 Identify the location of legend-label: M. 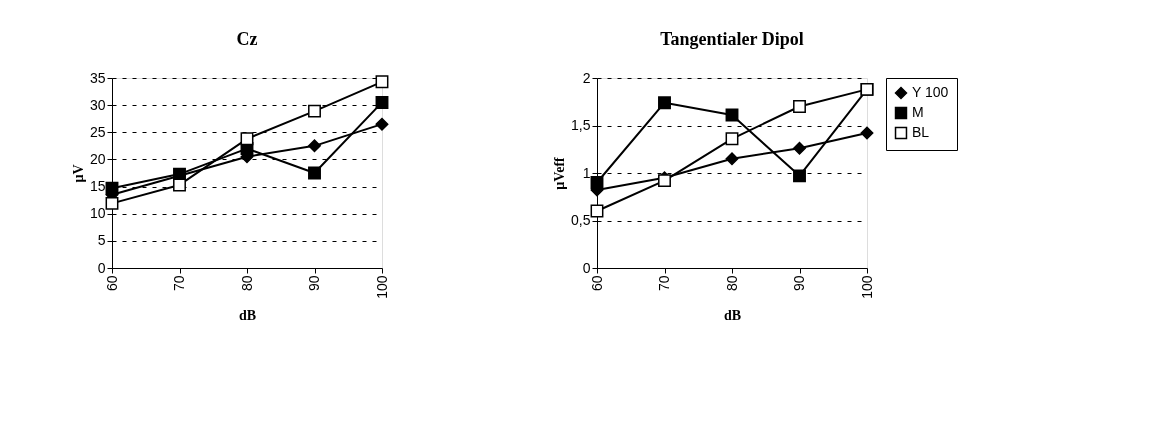
(918, 112).